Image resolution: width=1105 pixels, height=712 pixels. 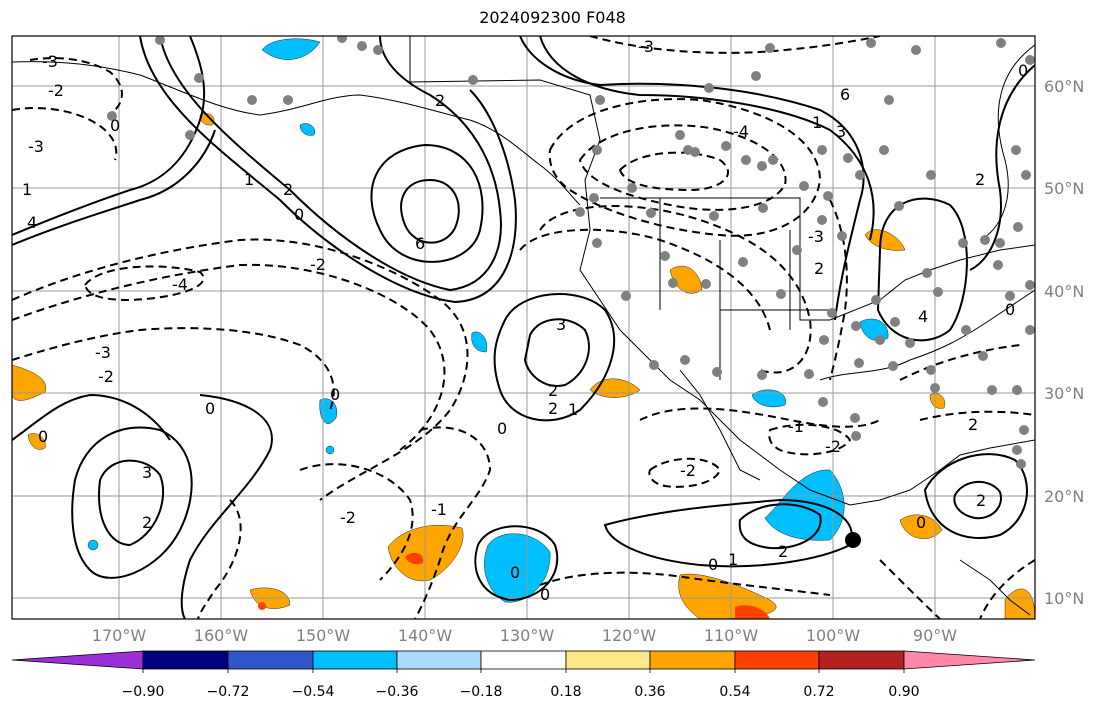 I want to click on lat-label: 10°N, so click(x=1064, y=598).